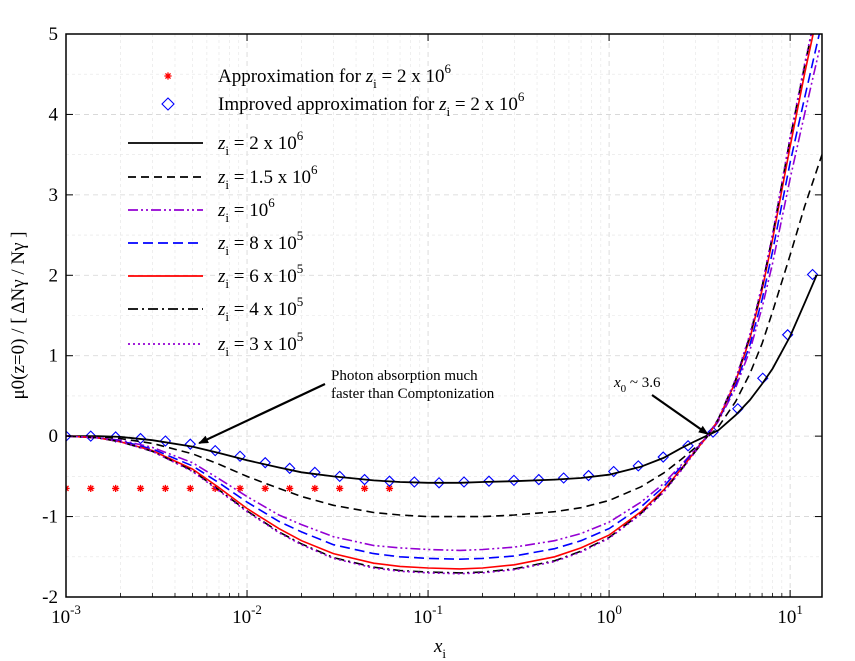  Describe the element at coordinates (790, 615) in the screenshot. I see `x-tick-label: 10¹` at that location.